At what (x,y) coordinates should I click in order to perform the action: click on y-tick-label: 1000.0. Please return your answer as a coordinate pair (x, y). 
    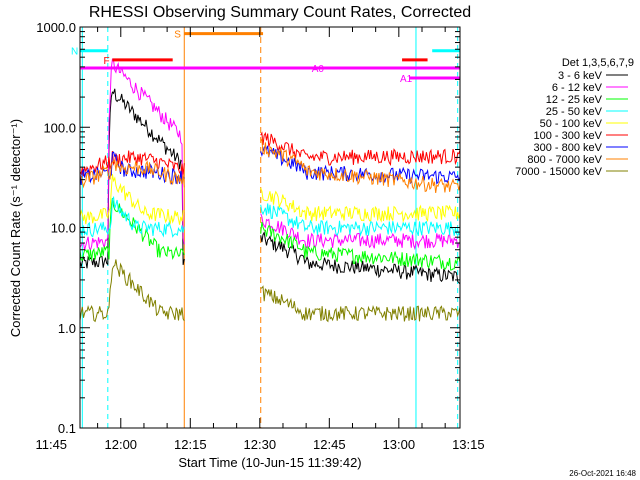
    Looking at the image, I should click on (56, 27).